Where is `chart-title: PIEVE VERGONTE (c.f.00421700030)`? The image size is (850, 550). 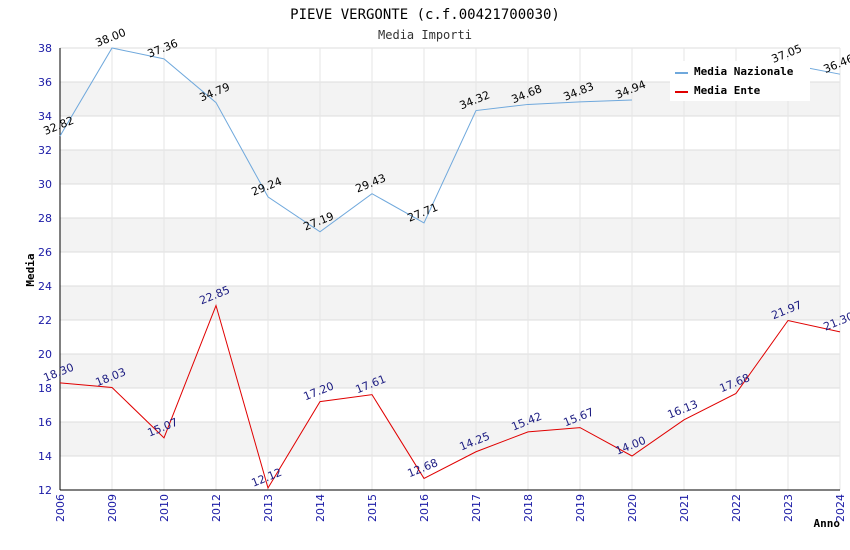
chart-title: PIEVE VERGONTE (c.f.00421700030) is located at coordinates (425, 15).